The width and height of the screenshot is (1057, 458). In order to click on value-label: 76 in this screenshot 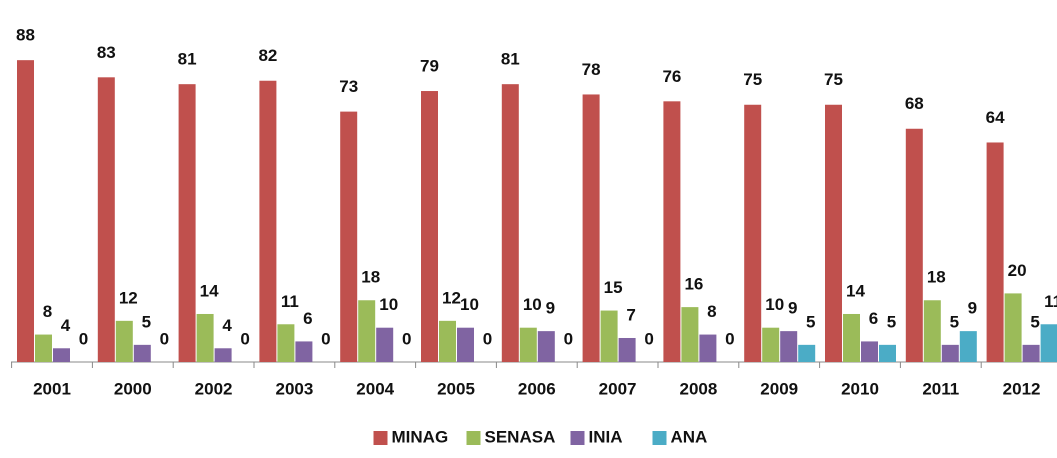, I will do `click(671, 76)`.